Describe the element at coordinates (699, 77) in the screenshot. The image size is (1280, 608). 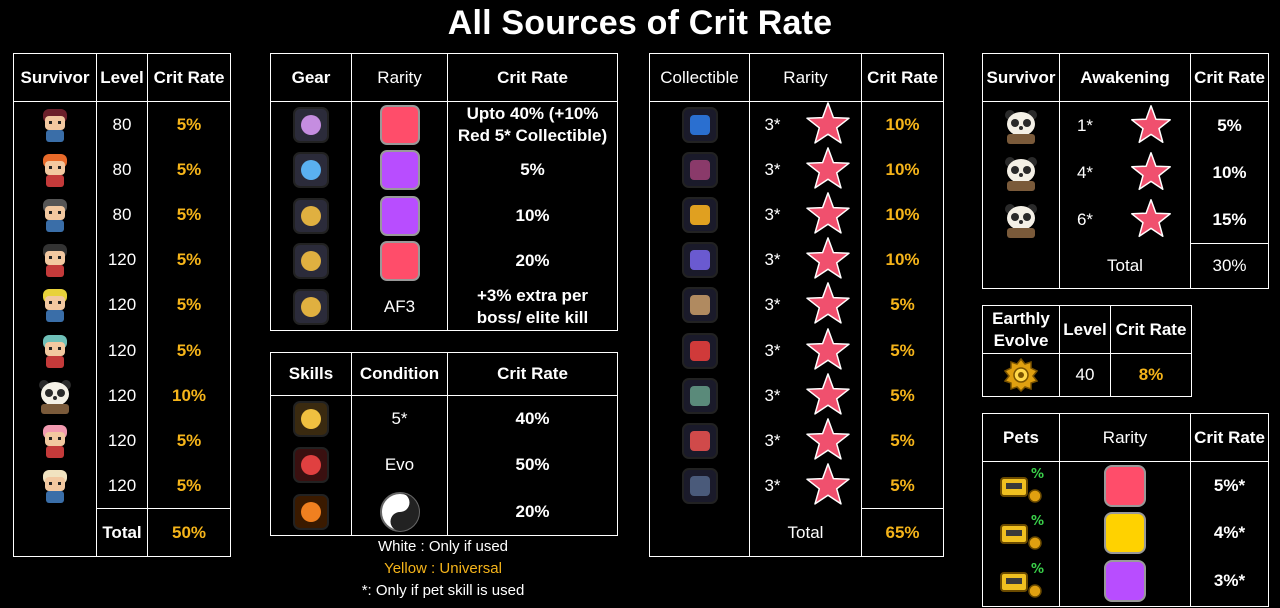
I see `header-collectible: Collectible` at that location.